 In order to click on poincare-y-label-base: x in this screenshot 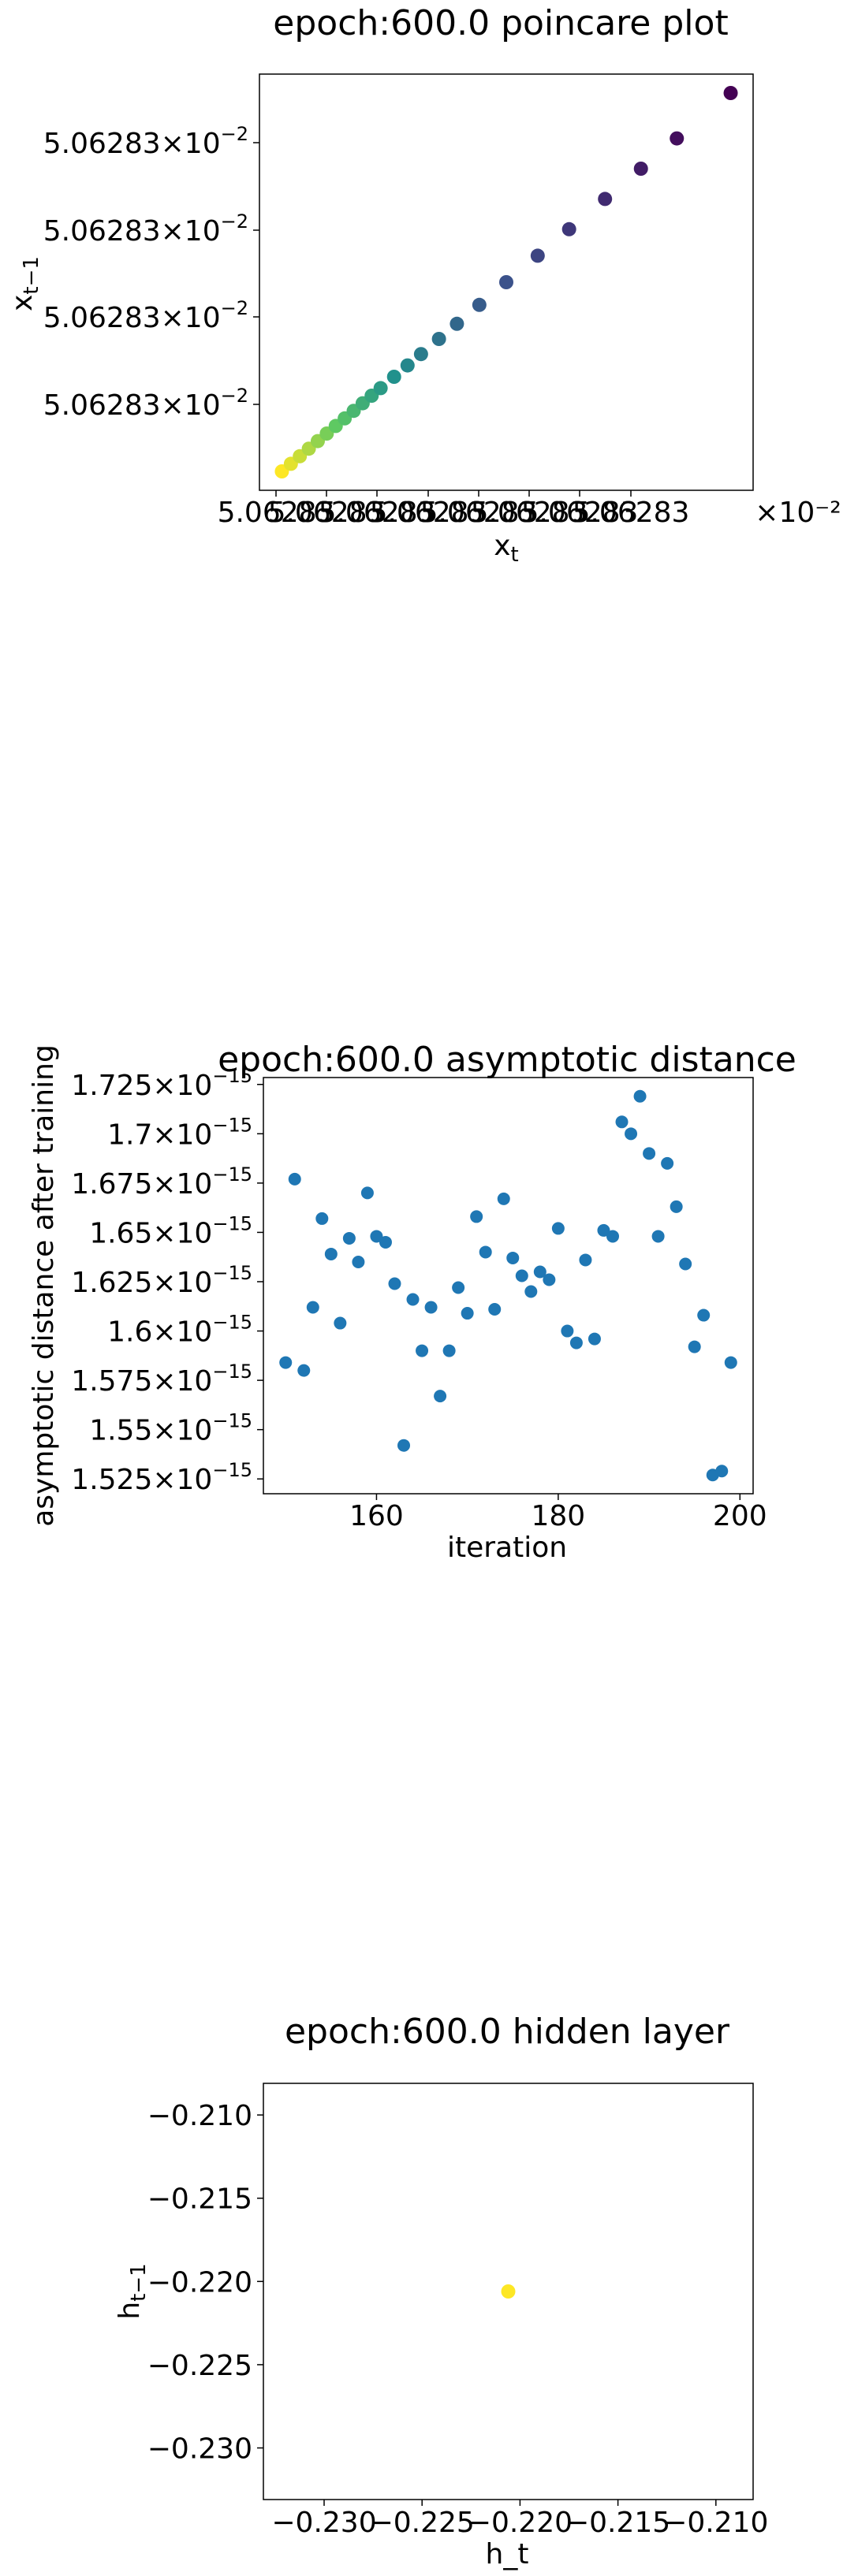, I will do `click(22, 303)`.